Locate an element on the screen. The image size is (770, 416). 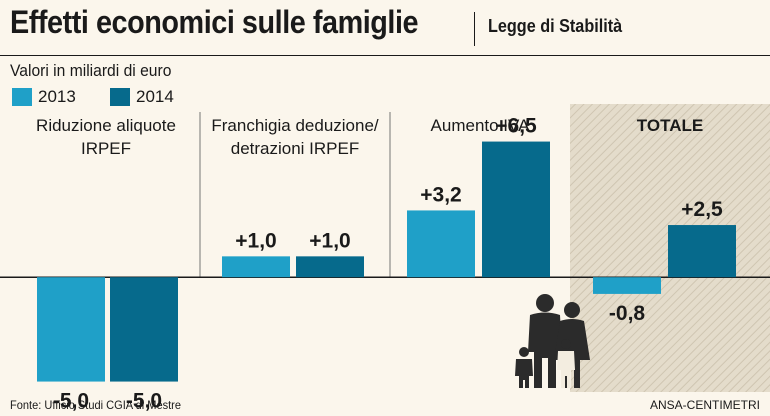
units-label: Valori in miliardi di euro is located at coordinates (91, 70).